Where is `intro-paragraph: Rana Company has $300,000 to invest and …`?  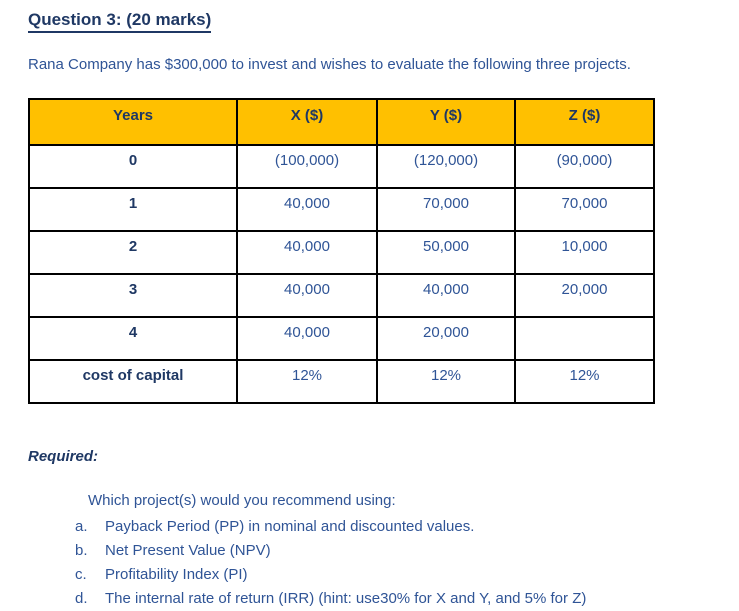 intro-paragraph: Rana Company has $300,000 to invest and … is located at coordinates (329, 64).